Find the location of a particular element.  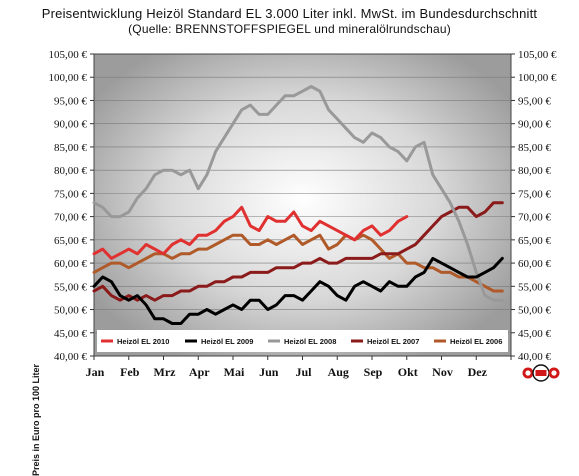

legend-label: Heizöl EL 2006 is located at coordinates (476, 341).